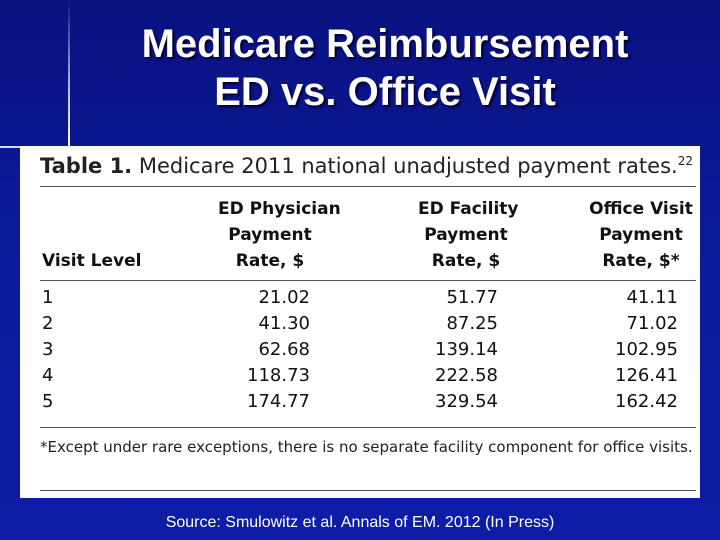  I want to click on cell-visit-level: 4, so click(48, 375).